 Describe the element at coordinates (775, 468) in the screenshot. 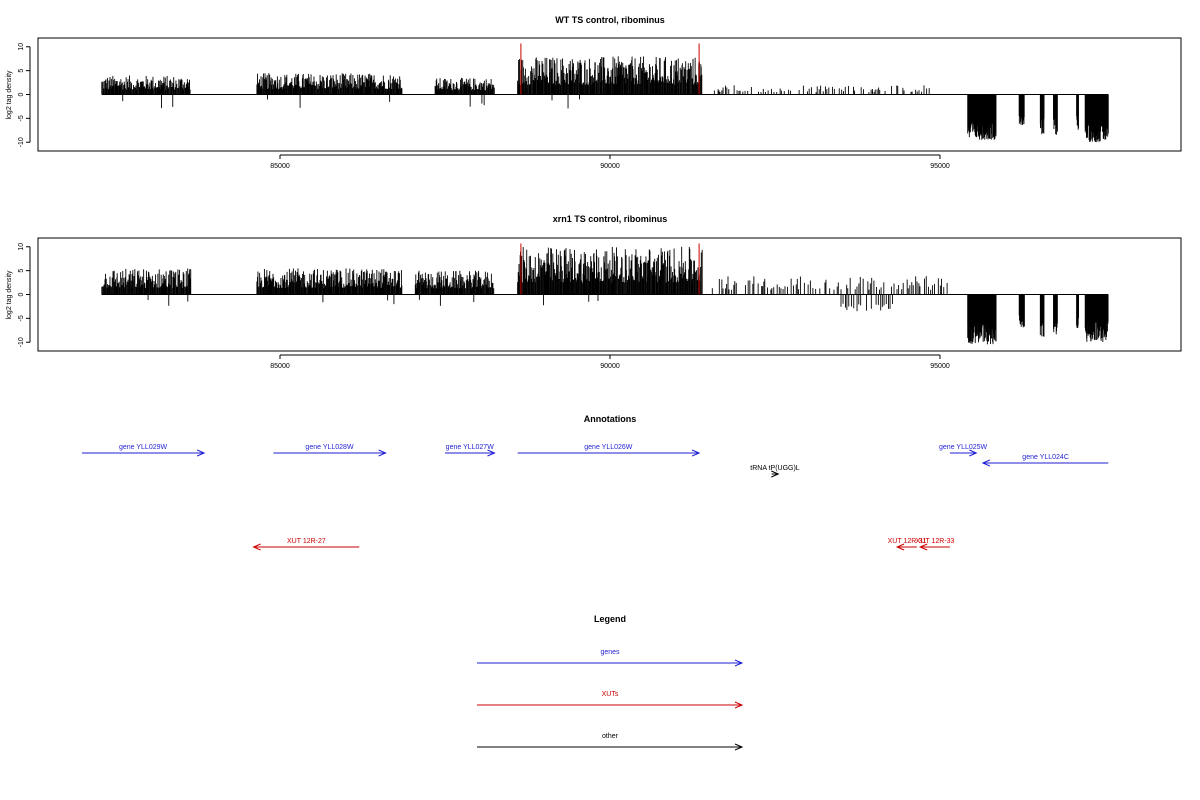

I see `feature-label: tRNA tP(UGG)L` at that location.